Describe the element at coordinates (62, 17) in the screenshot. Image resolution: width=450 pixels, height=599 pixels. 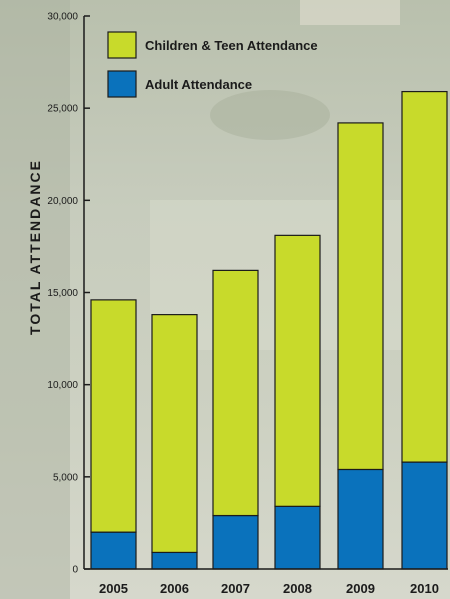
I see `y-tick-label: 30,000` at that location.